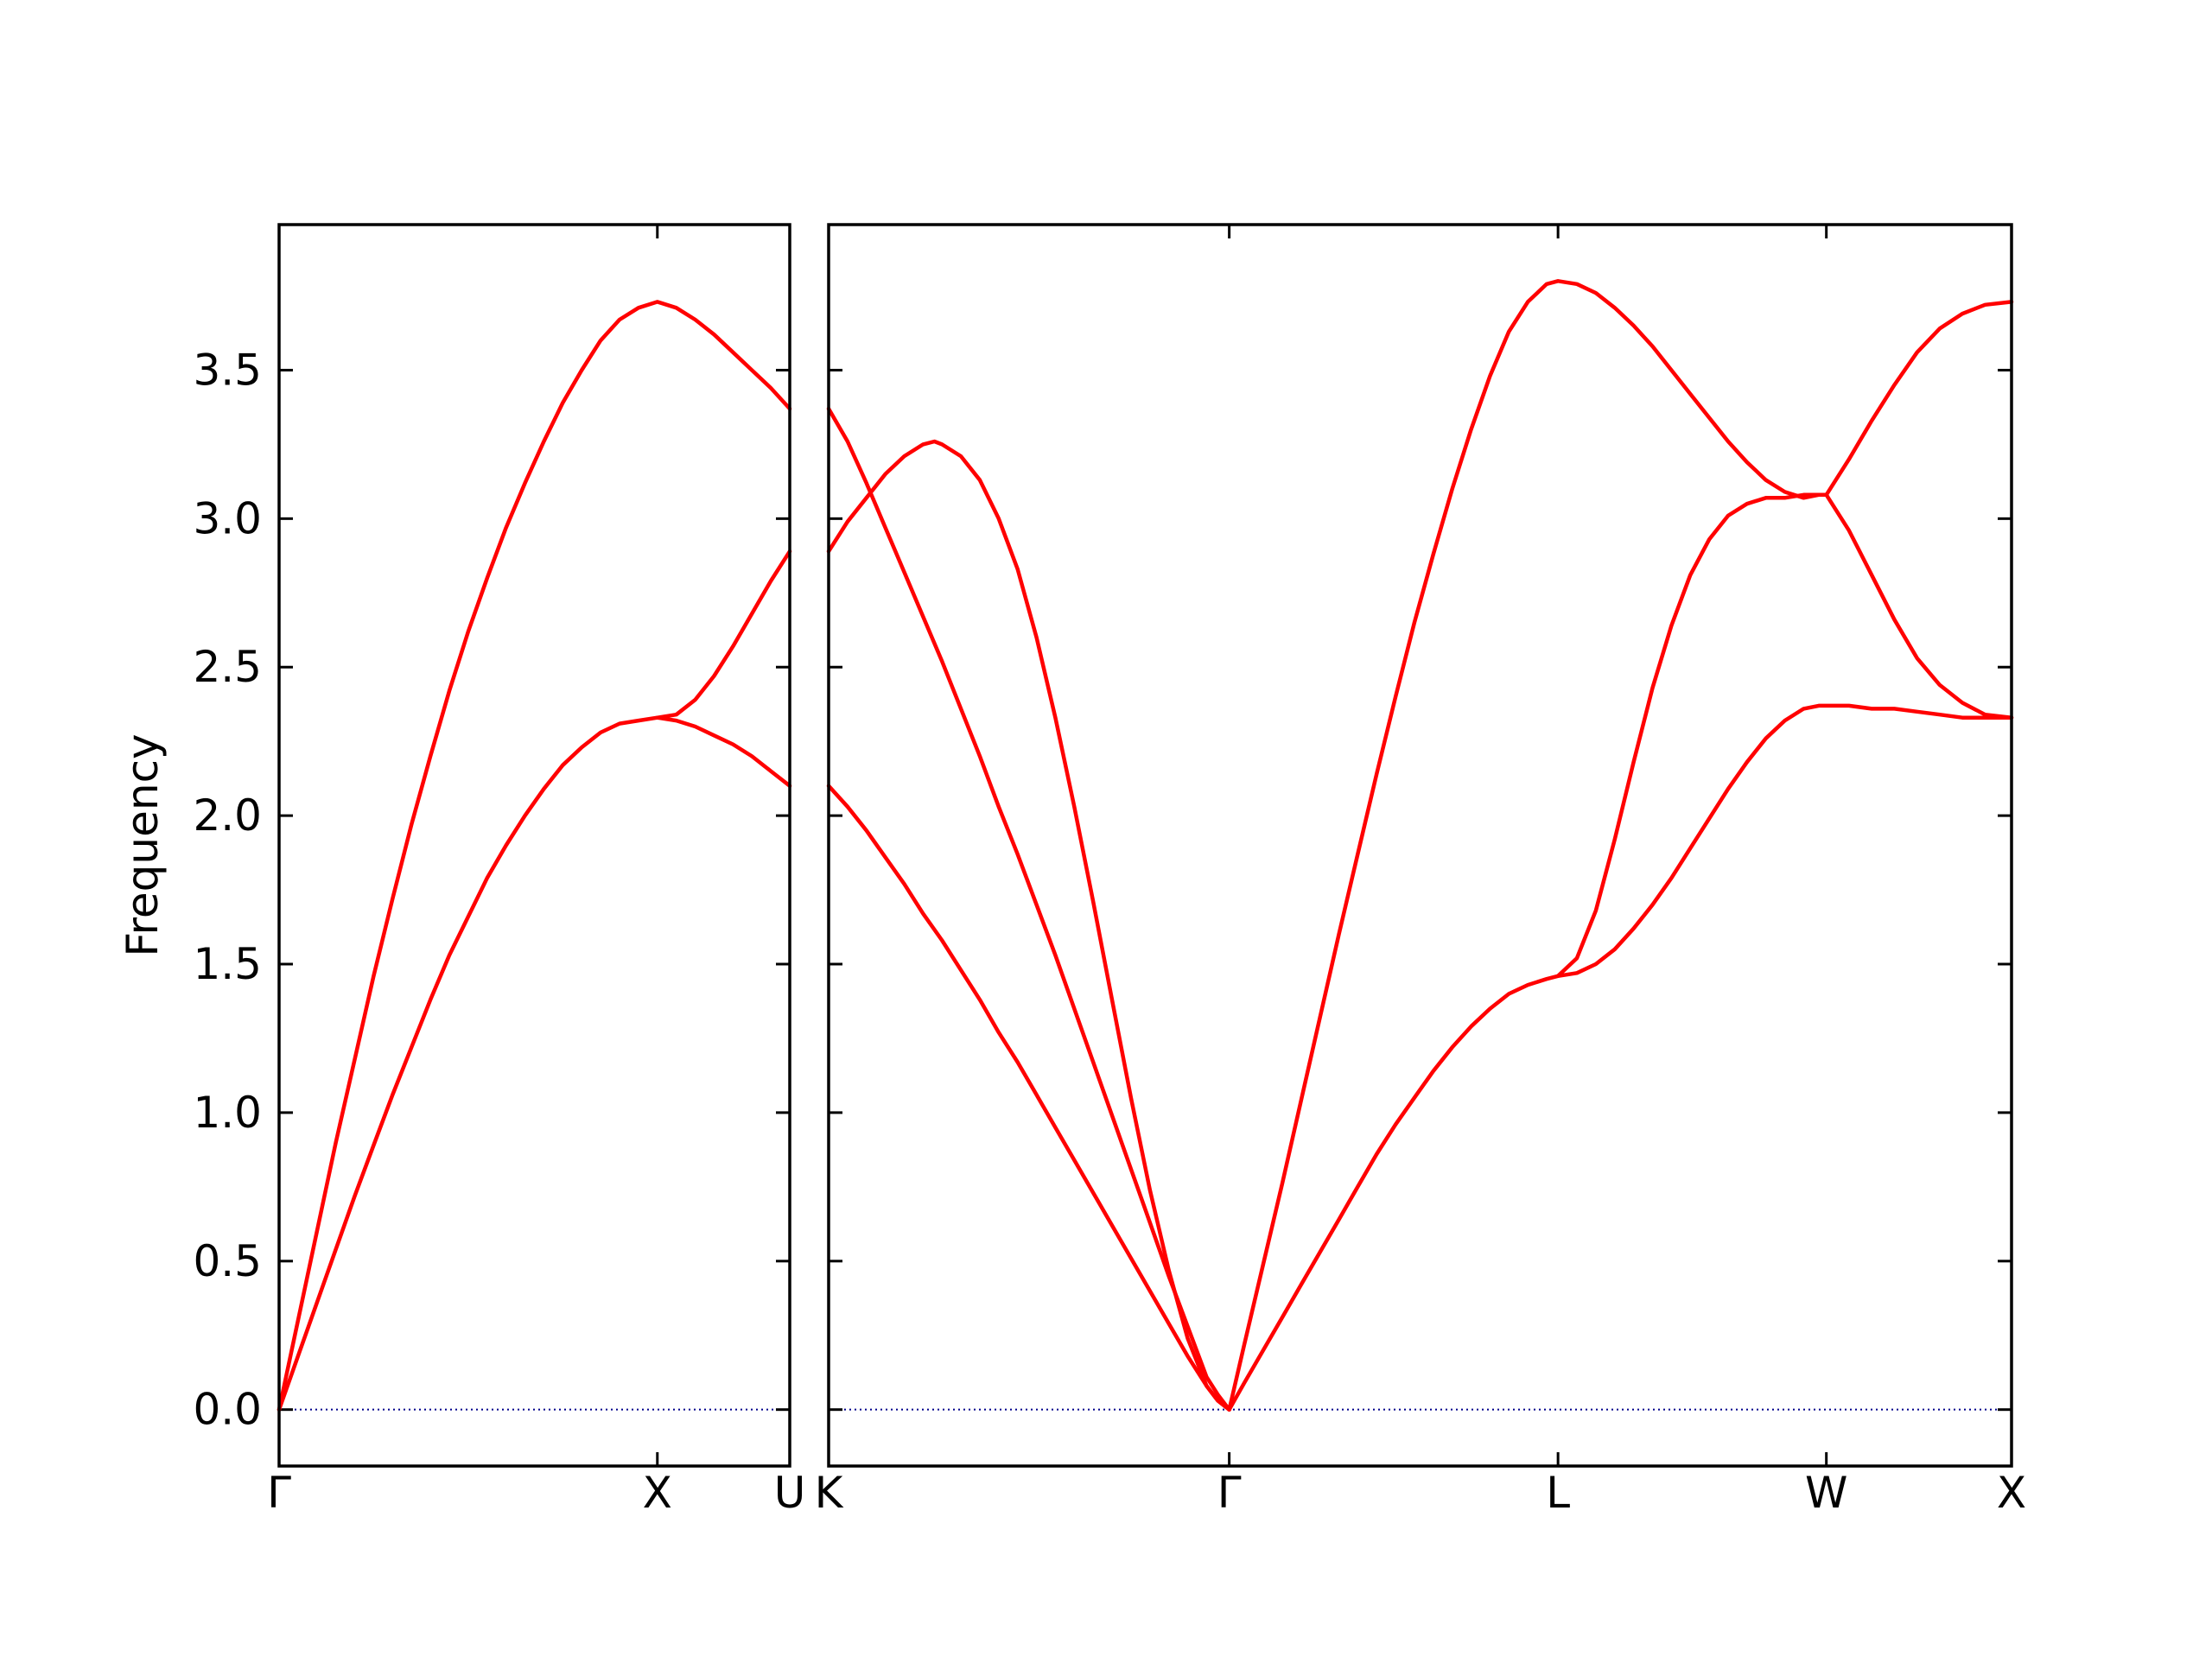 This screenshot has height=1663, width=2212. I want to click on y-tick-label: 3.5, so click(227, 370).